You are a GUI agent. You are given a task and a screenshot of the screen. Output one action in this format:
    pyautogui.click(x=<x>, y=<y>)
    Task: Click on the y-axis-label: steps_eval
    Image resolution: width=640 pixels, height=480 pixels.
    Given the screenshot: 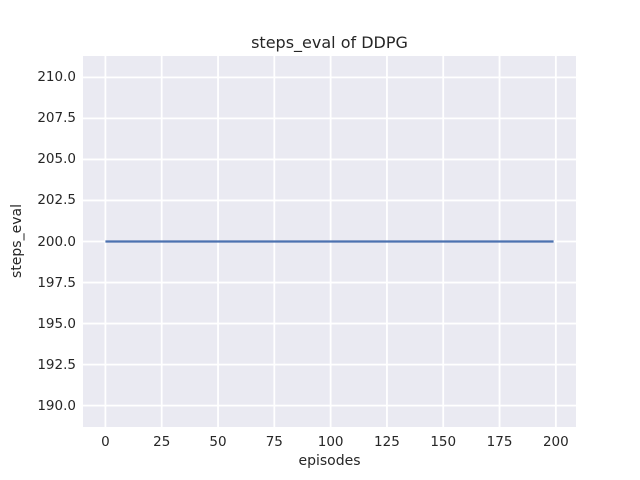 What is the action you would take?
    pyautogui.click(x=17, y=241)
    